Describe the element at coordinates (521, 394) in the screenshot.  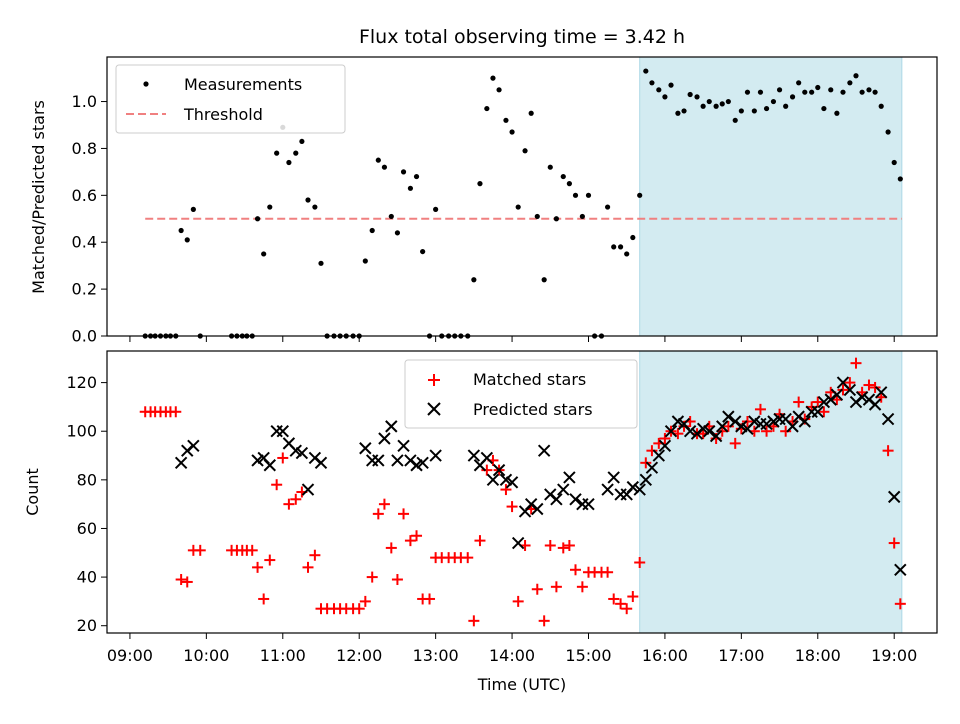
I see `bottom-legend-box` at that location.